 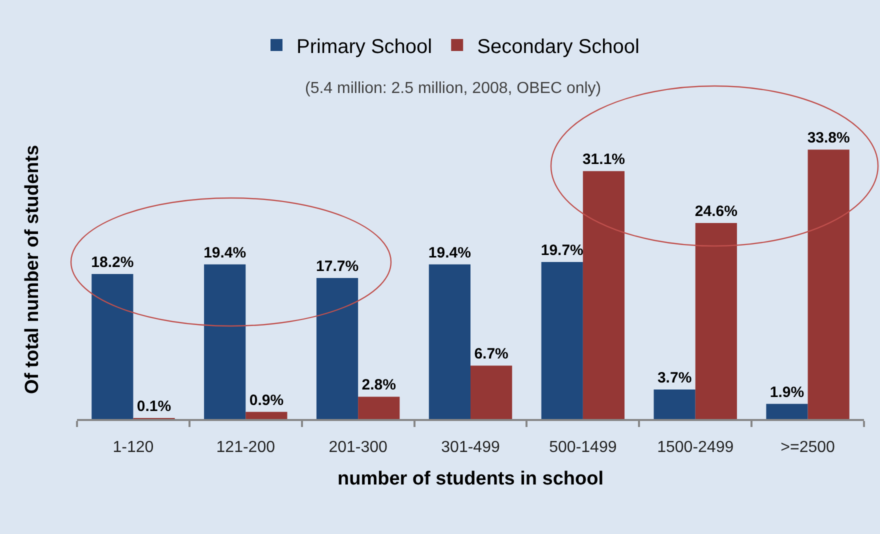 I want to click on data-label: 19.7%, so click(x=562, y=250).